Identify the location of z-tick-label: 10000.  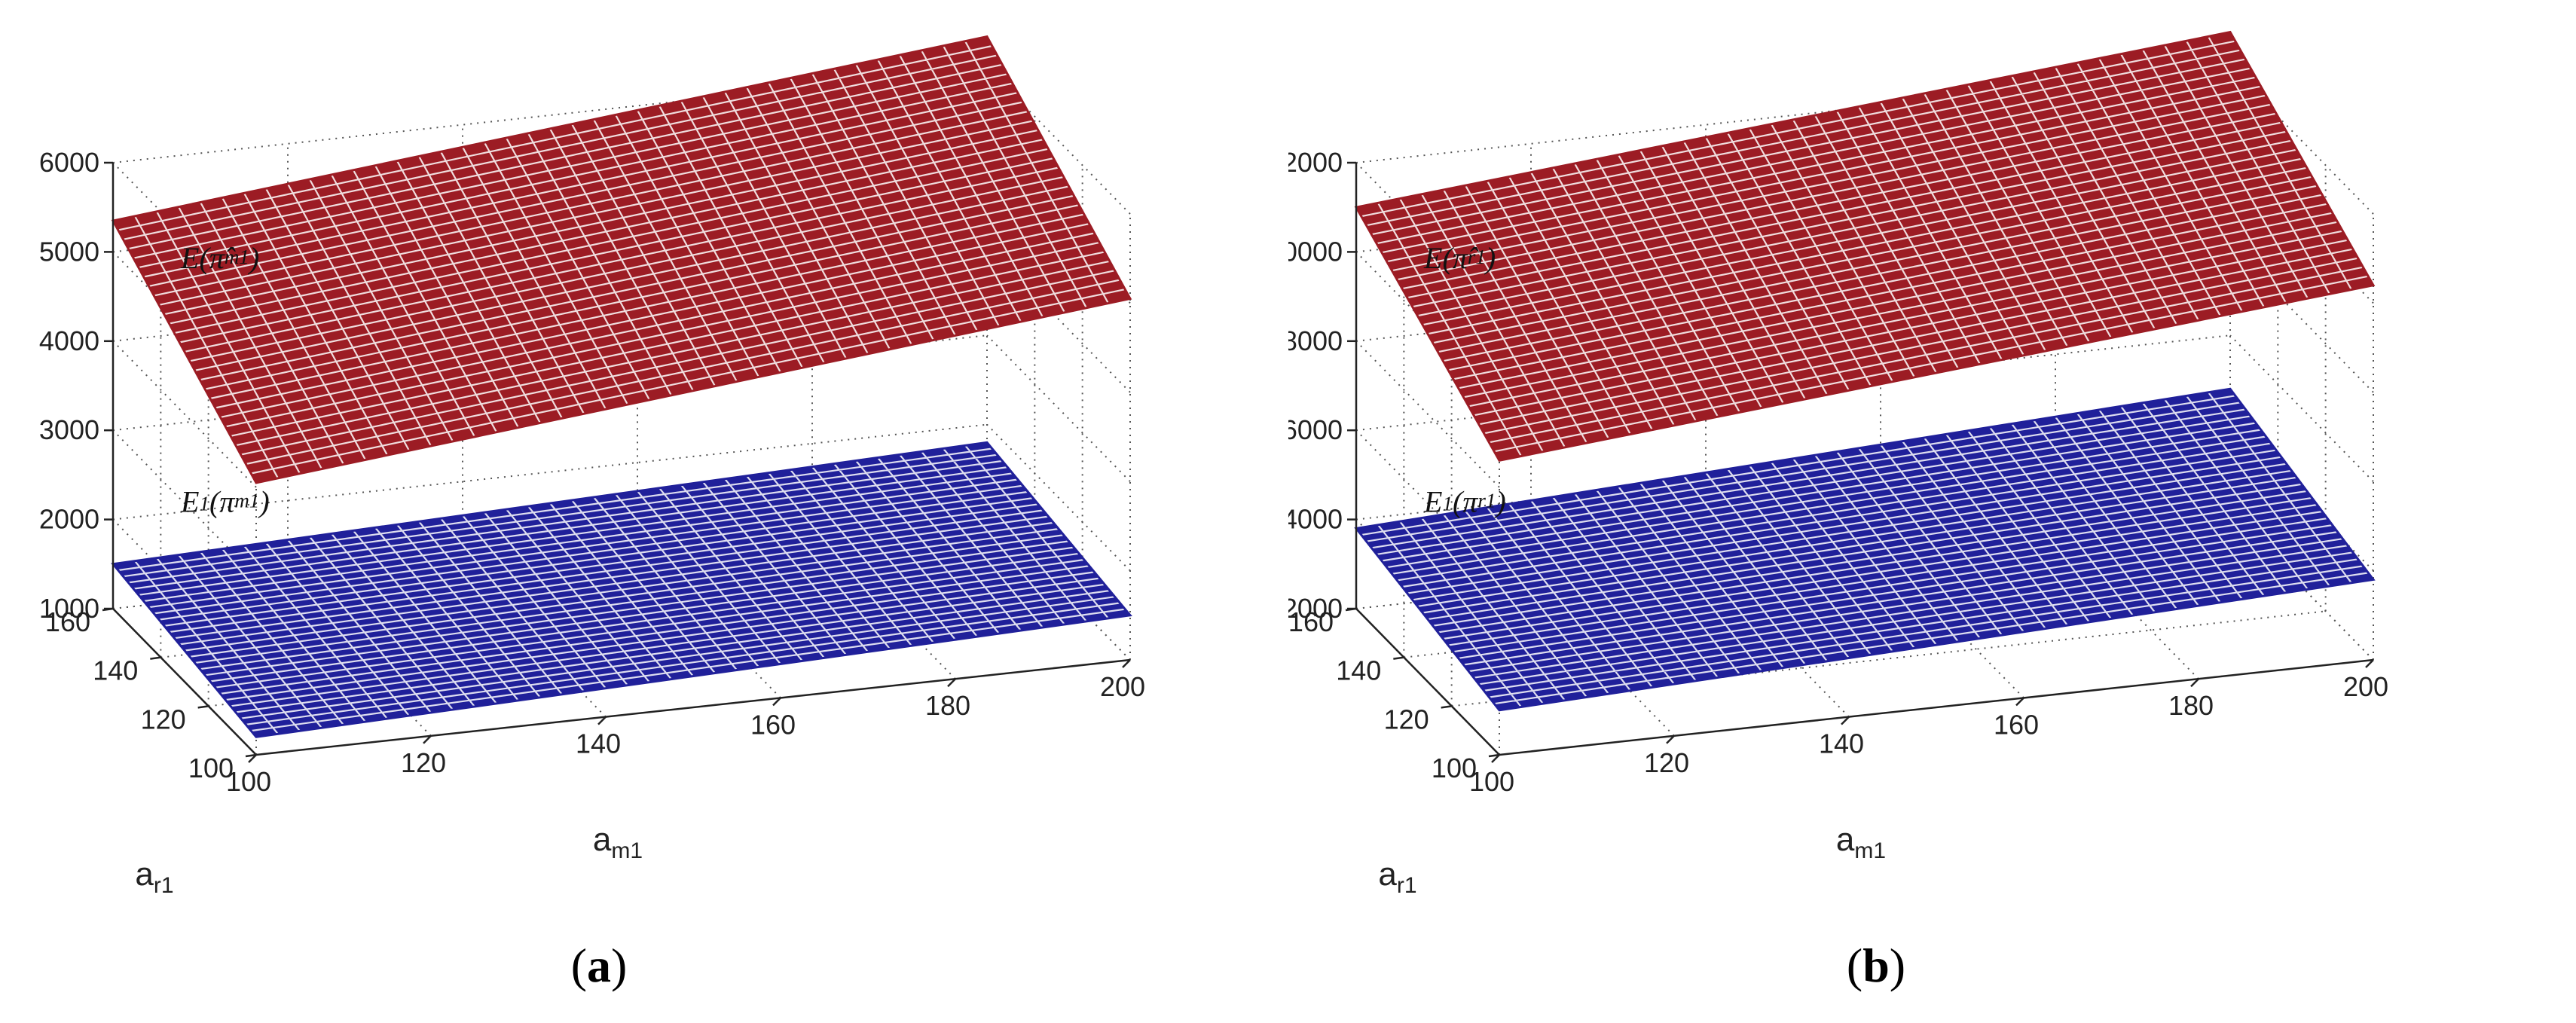
(1315, 251).